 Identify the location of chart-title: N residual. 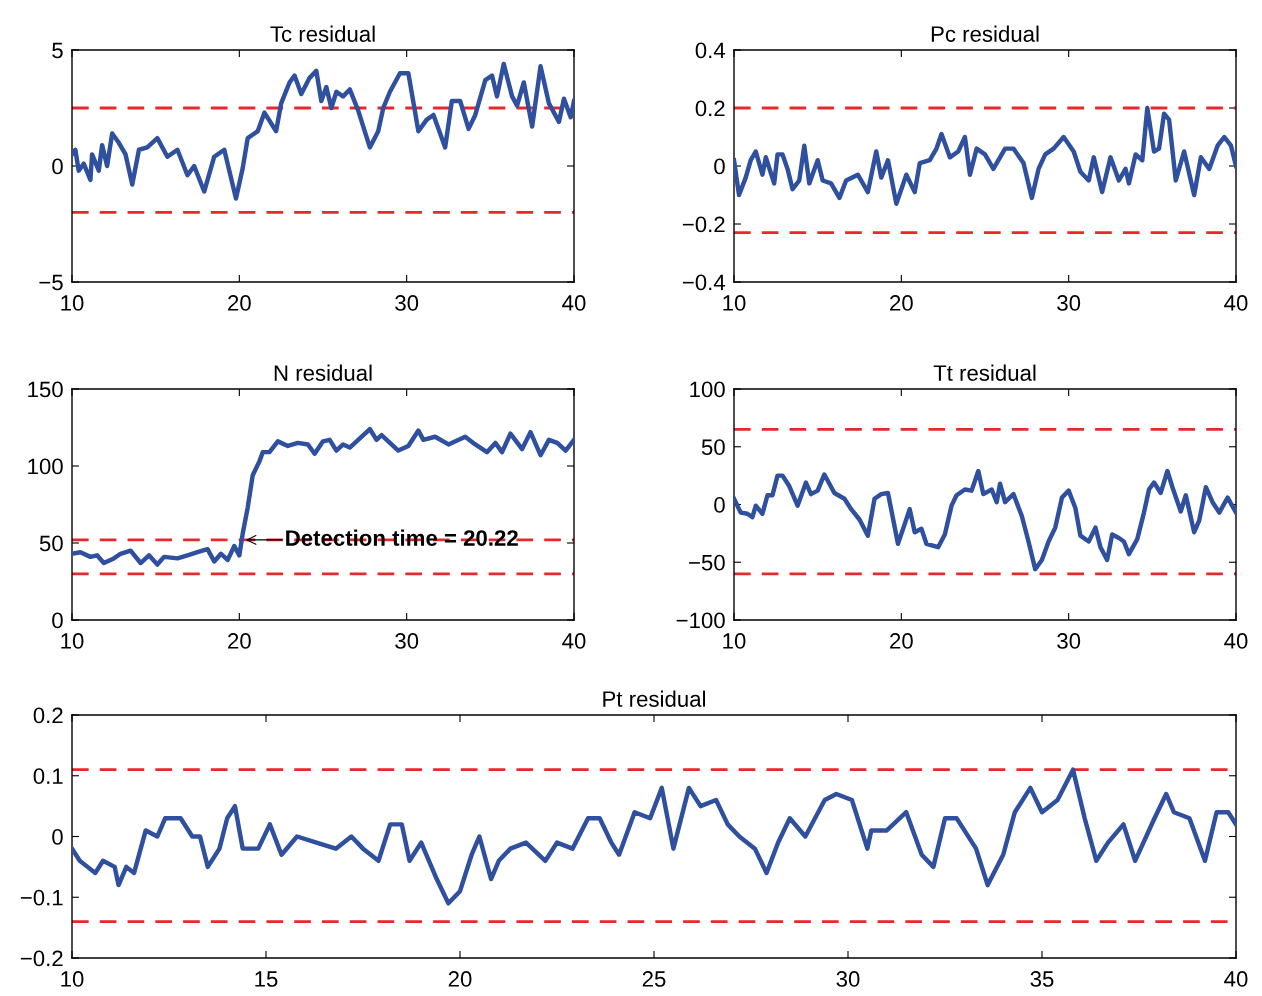
(323, 372).